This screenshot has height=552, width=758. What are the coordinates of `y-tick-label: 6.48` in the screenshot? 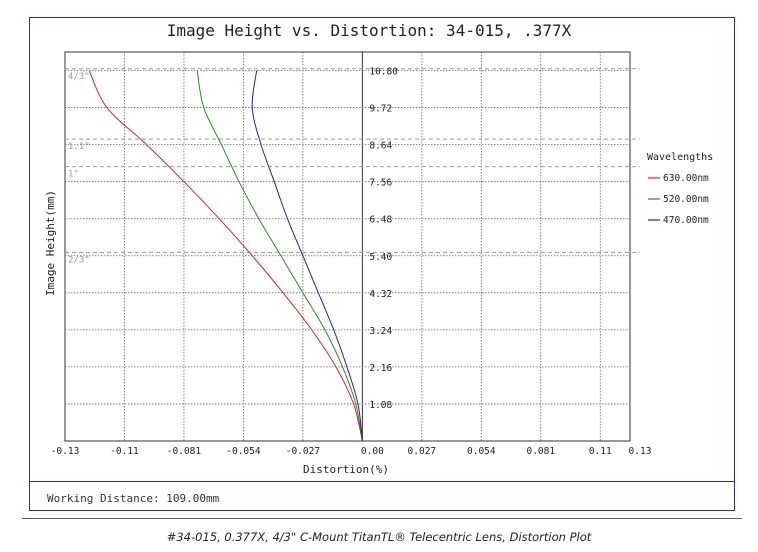 It's located at (380, 220).